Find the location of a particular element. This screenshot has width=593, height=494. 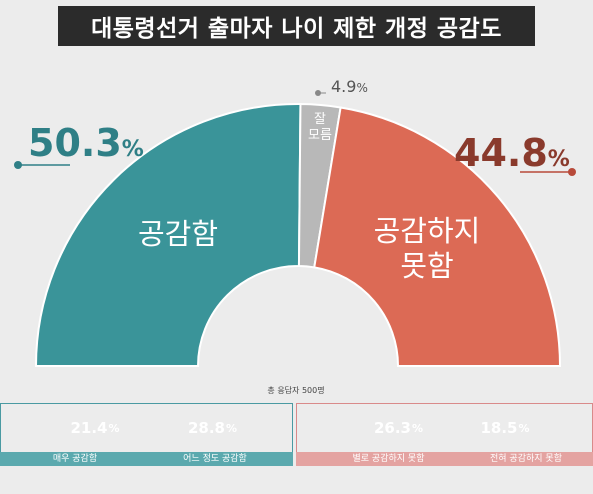

somewhat-agree-value: 28.8 is located at coordinates (206, 428).